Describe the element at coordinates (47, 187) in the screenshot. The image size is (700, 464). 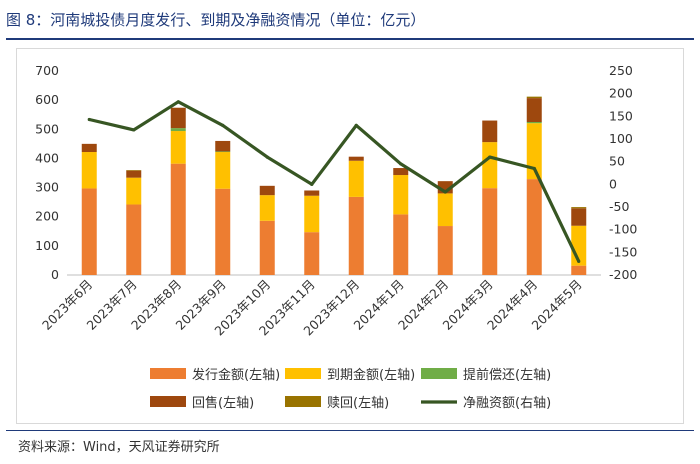
I see `left-axis-tick-label: 300` at that location.